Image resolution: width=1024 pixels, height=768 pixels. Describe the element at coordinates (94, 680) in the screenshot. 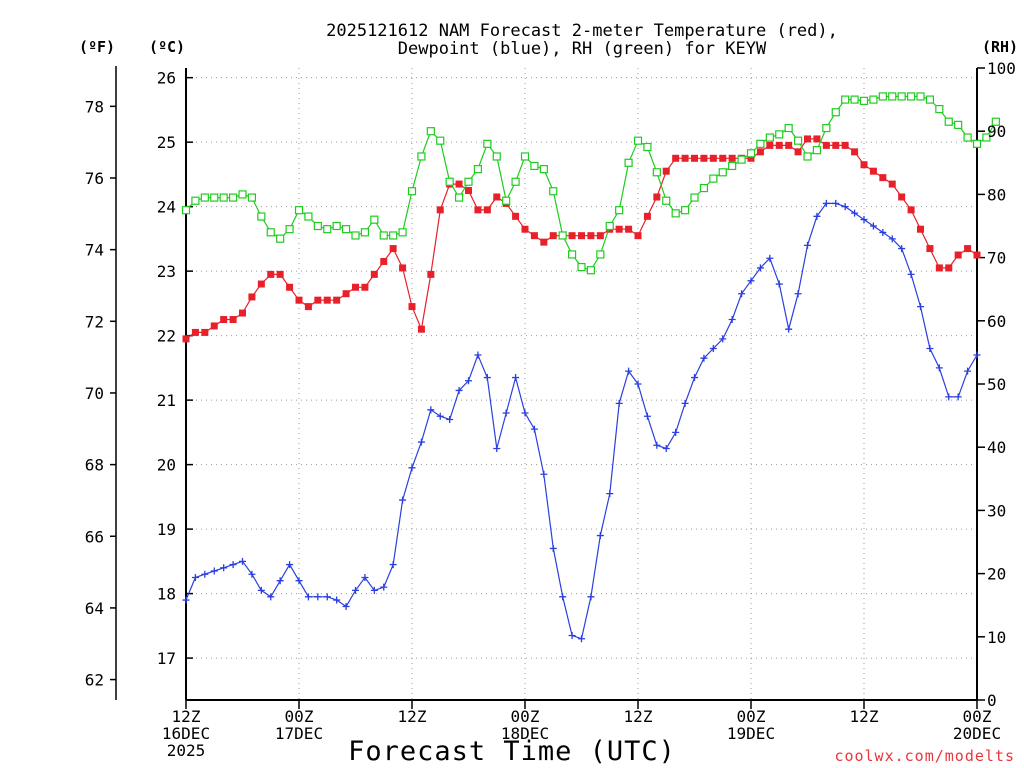

I see `fahrenheit-tick-label: 62` at that location.